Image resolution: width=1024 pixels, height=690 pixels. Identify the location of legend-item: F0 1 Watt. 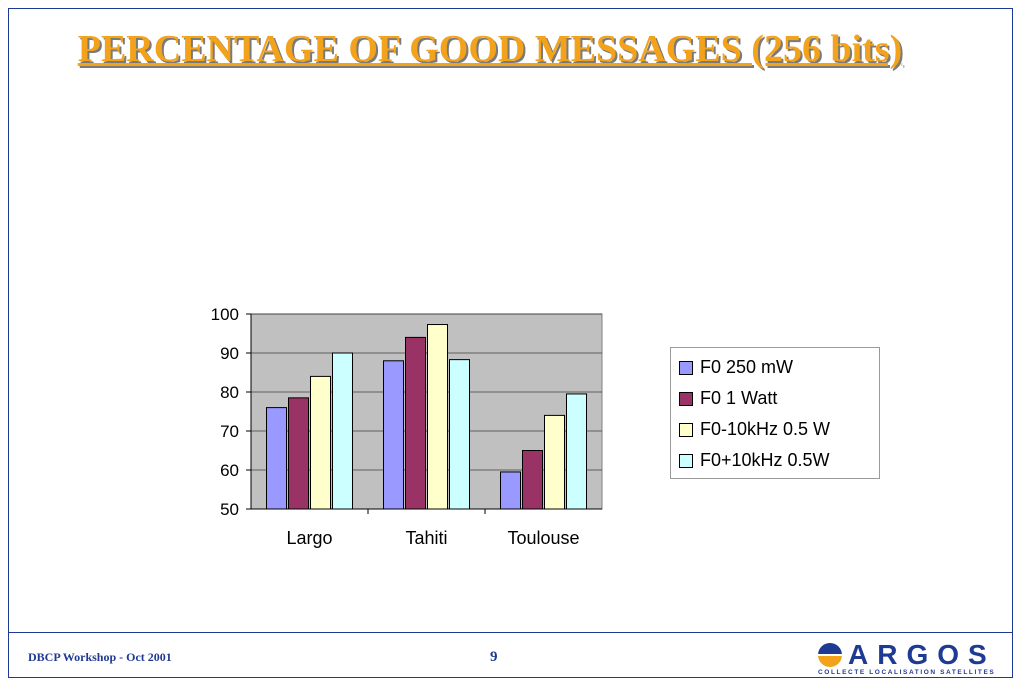
(779, 398).